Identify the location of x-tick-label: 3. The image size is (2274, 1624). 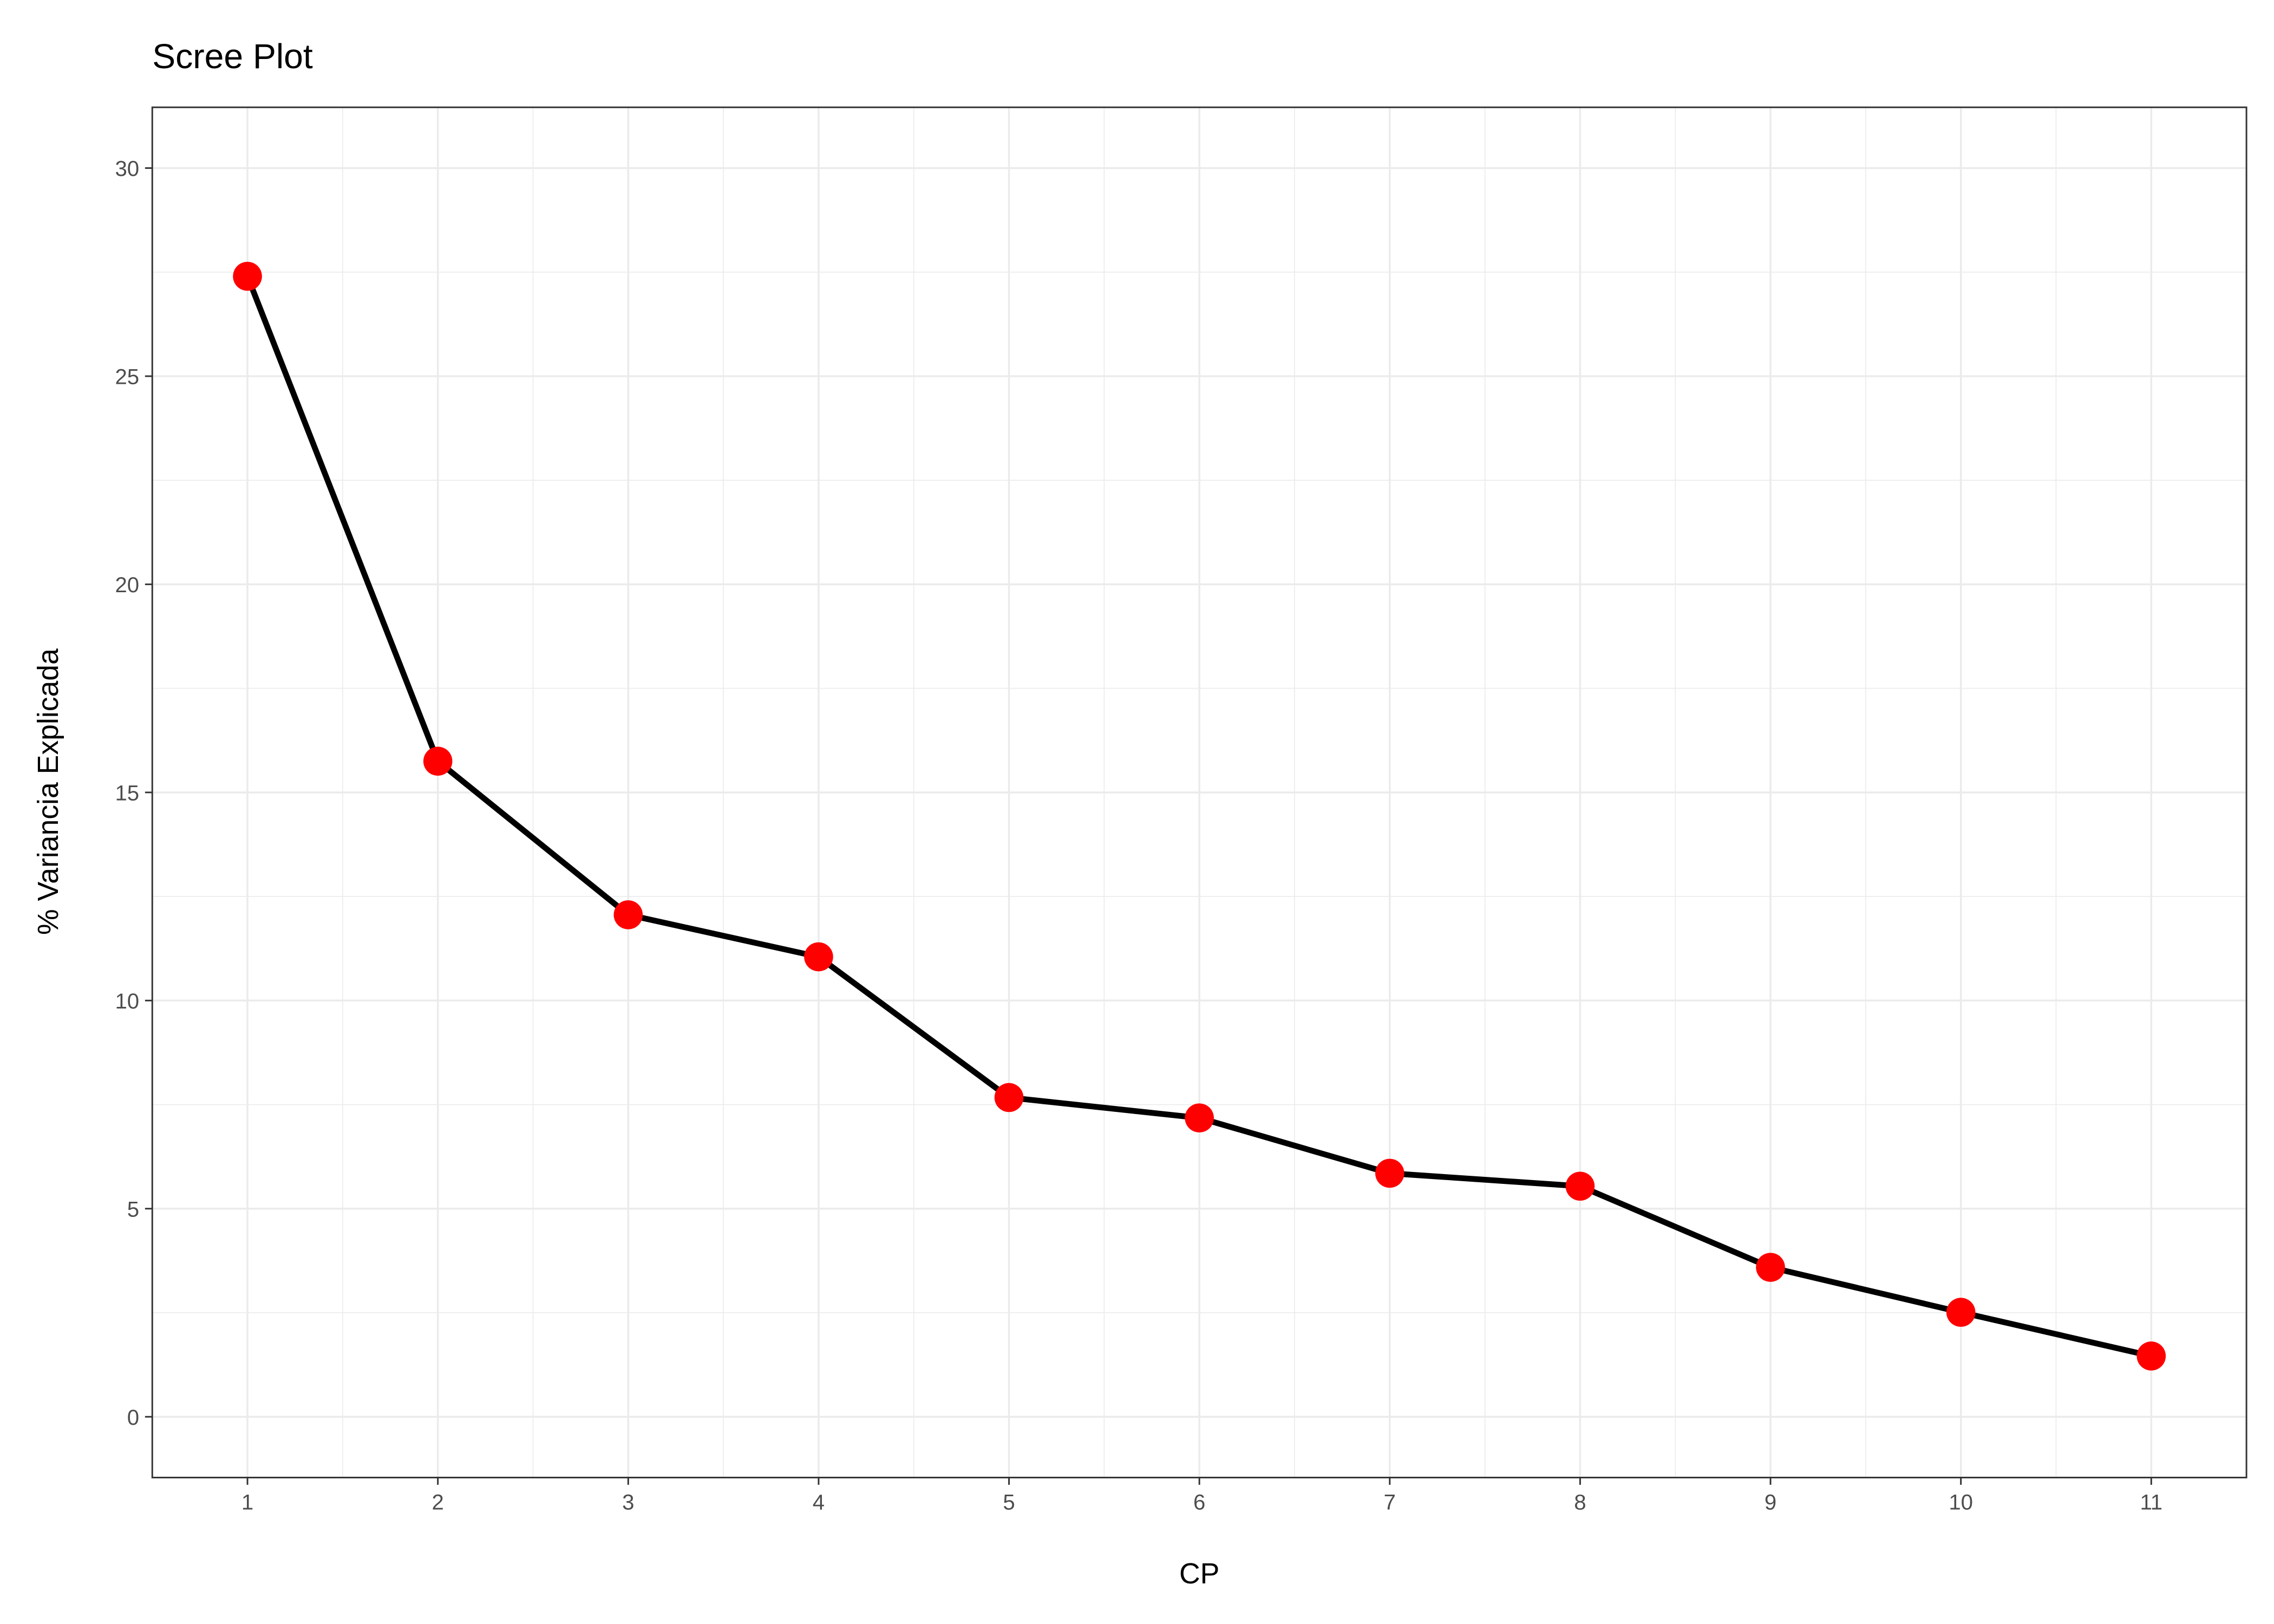
(628, 1502).